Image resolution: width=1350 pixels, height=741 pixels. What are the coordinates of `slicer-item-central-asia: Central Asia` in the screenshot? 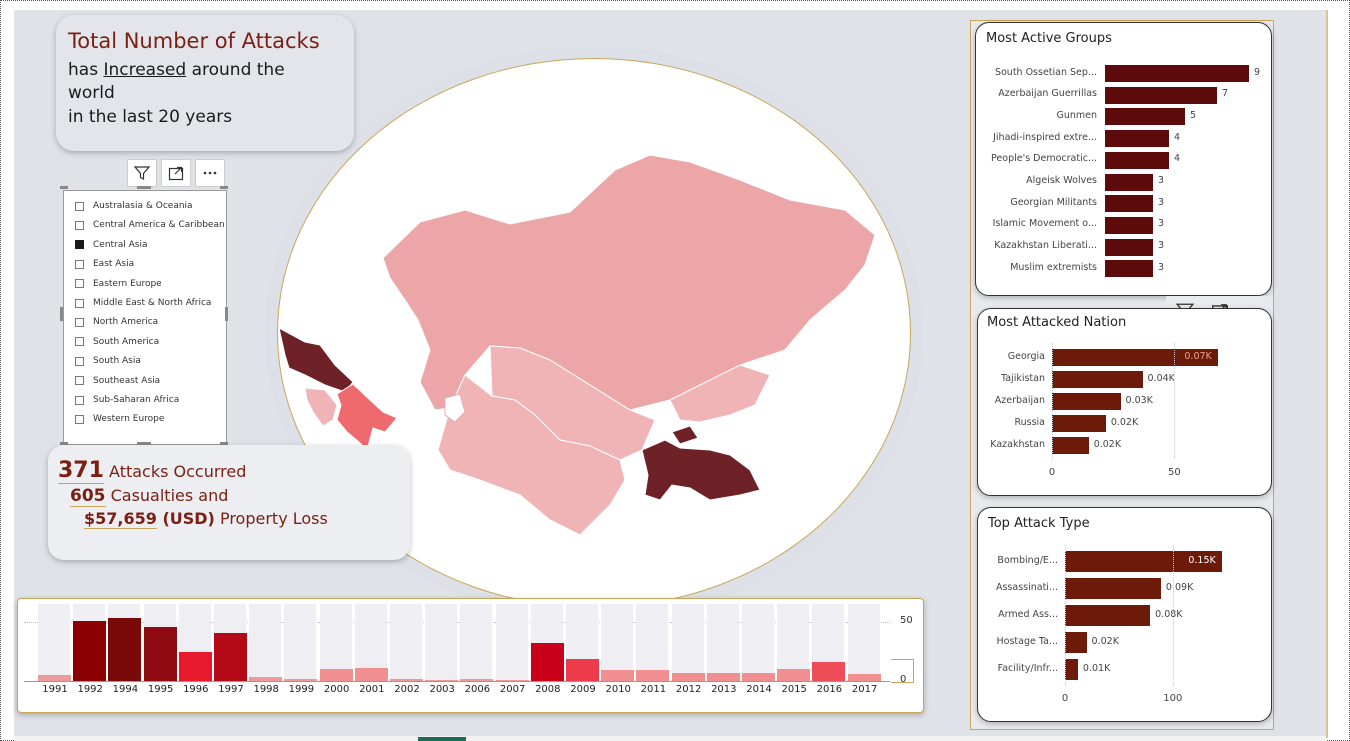 It's located at (111, 245).